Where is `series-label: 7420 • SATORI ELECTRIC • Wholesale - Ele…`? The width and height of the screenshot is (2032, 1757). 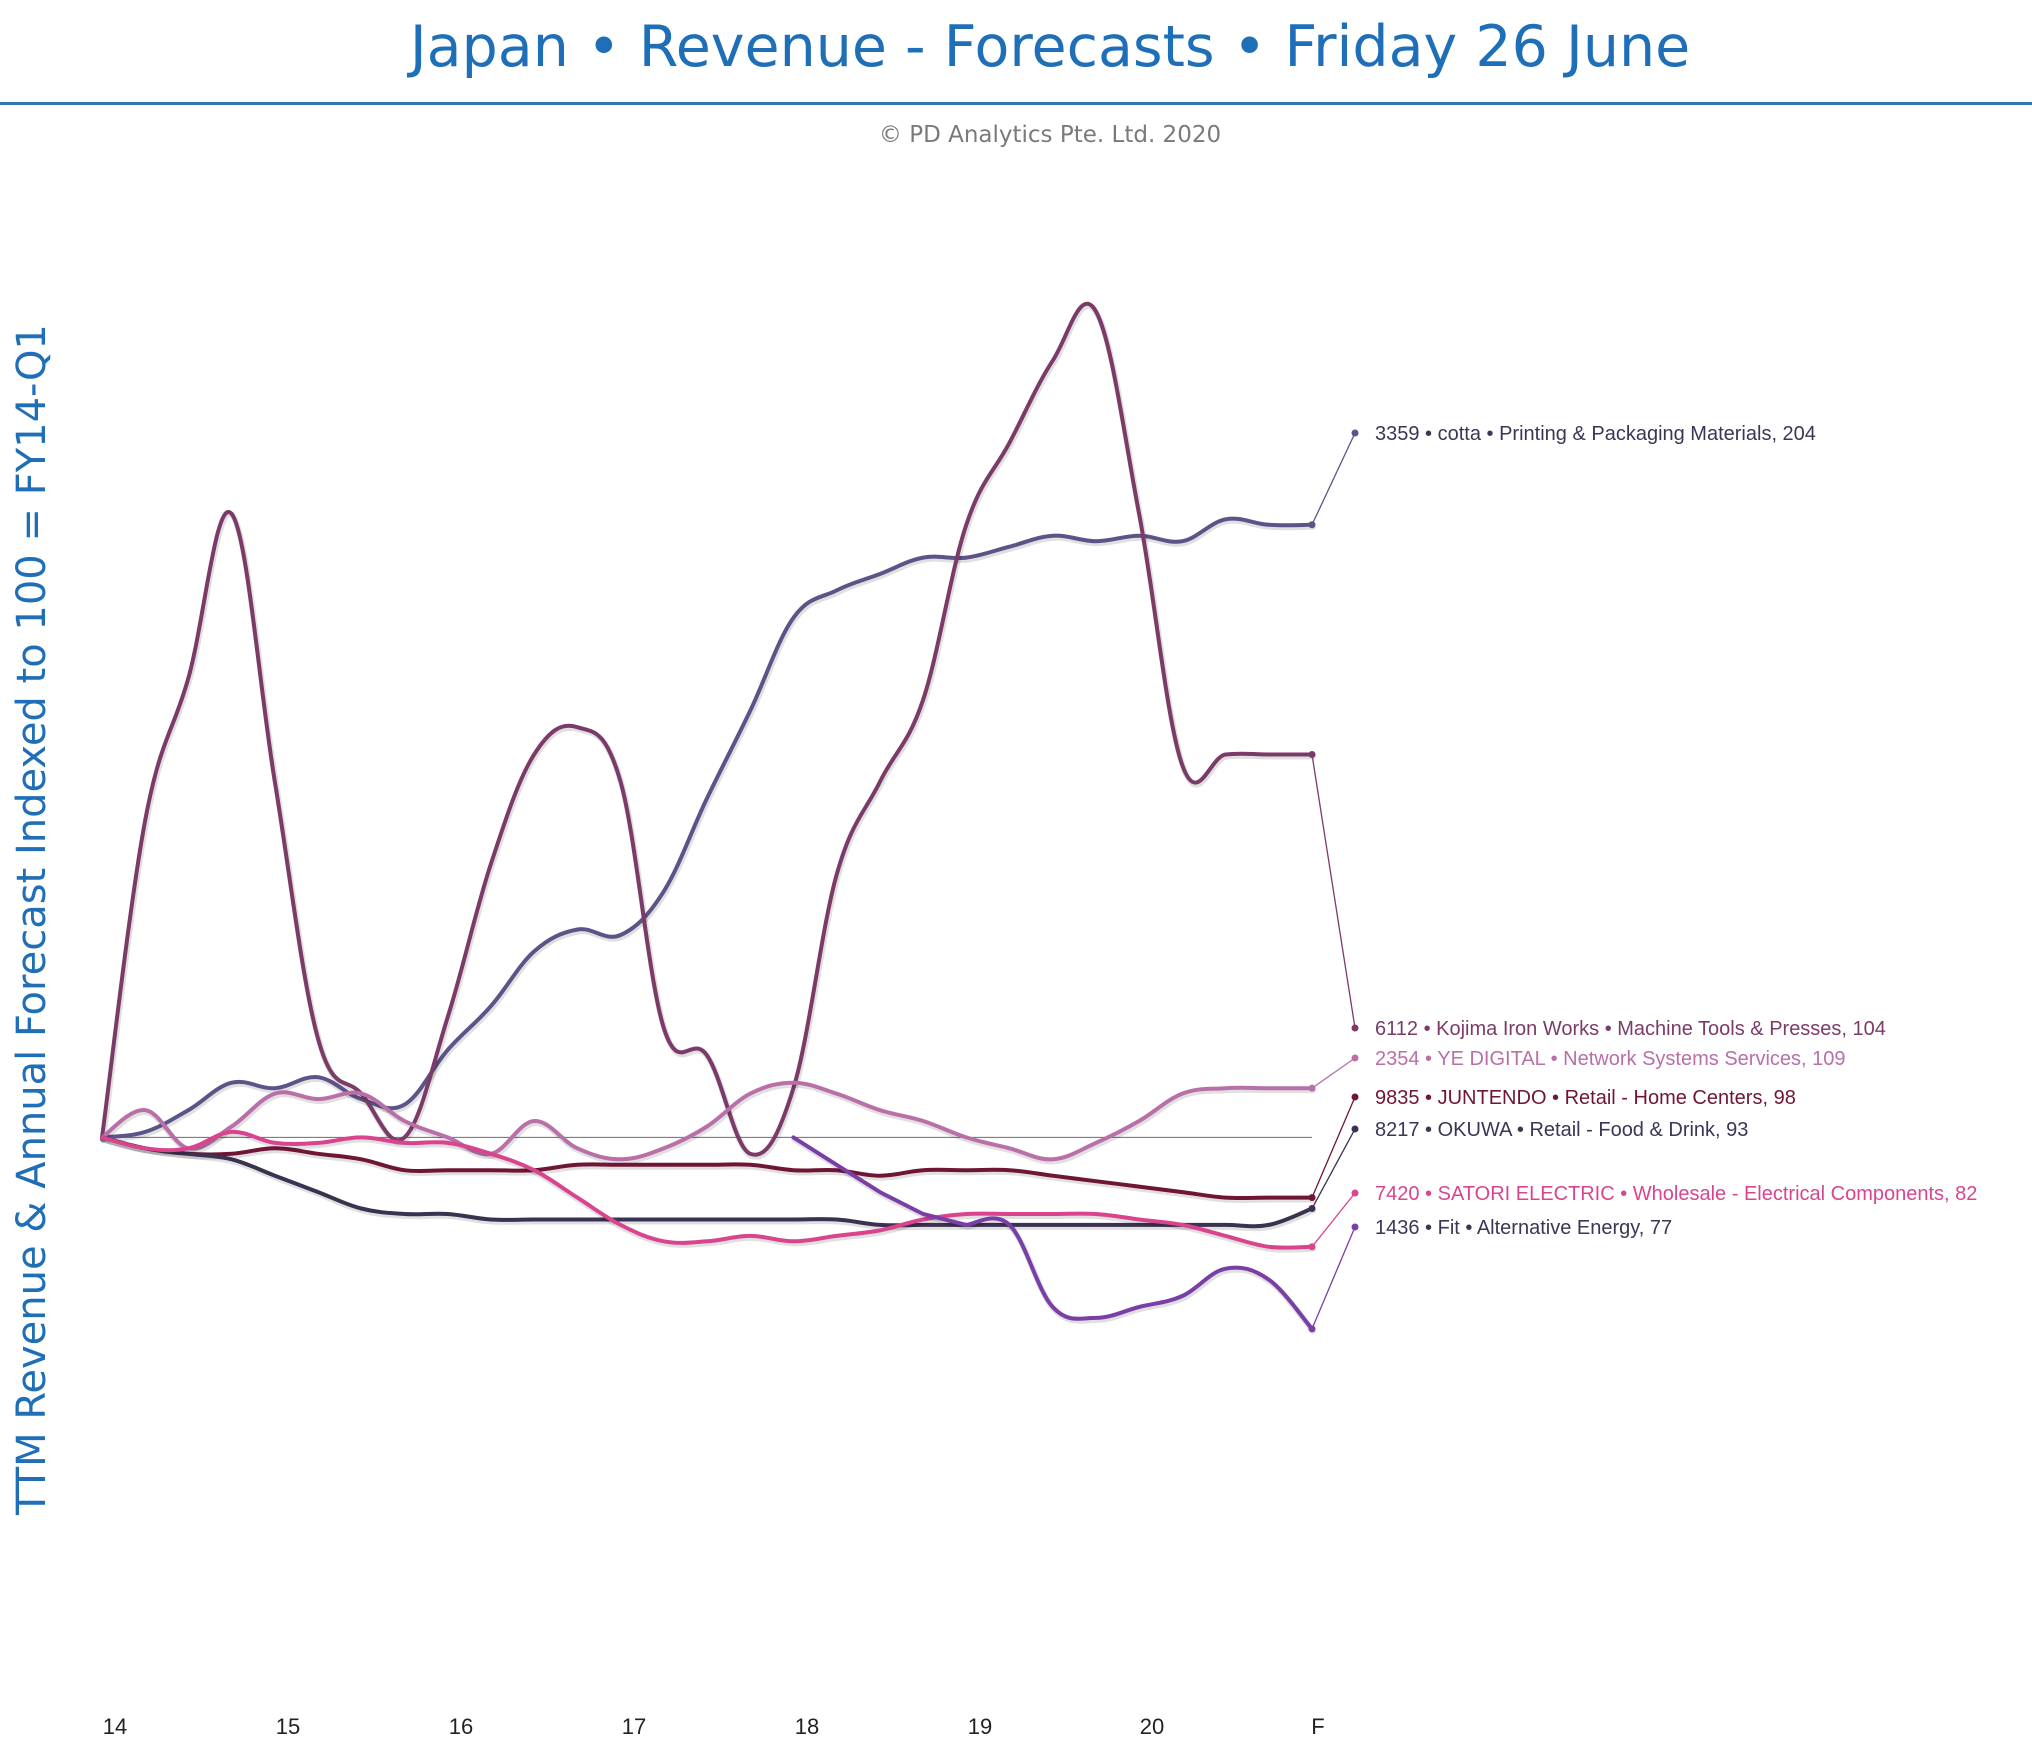
series-label: 7420 • SATORI ELECTRIC • Wholesale - Ele… is located at coordinates (1676, 1194).